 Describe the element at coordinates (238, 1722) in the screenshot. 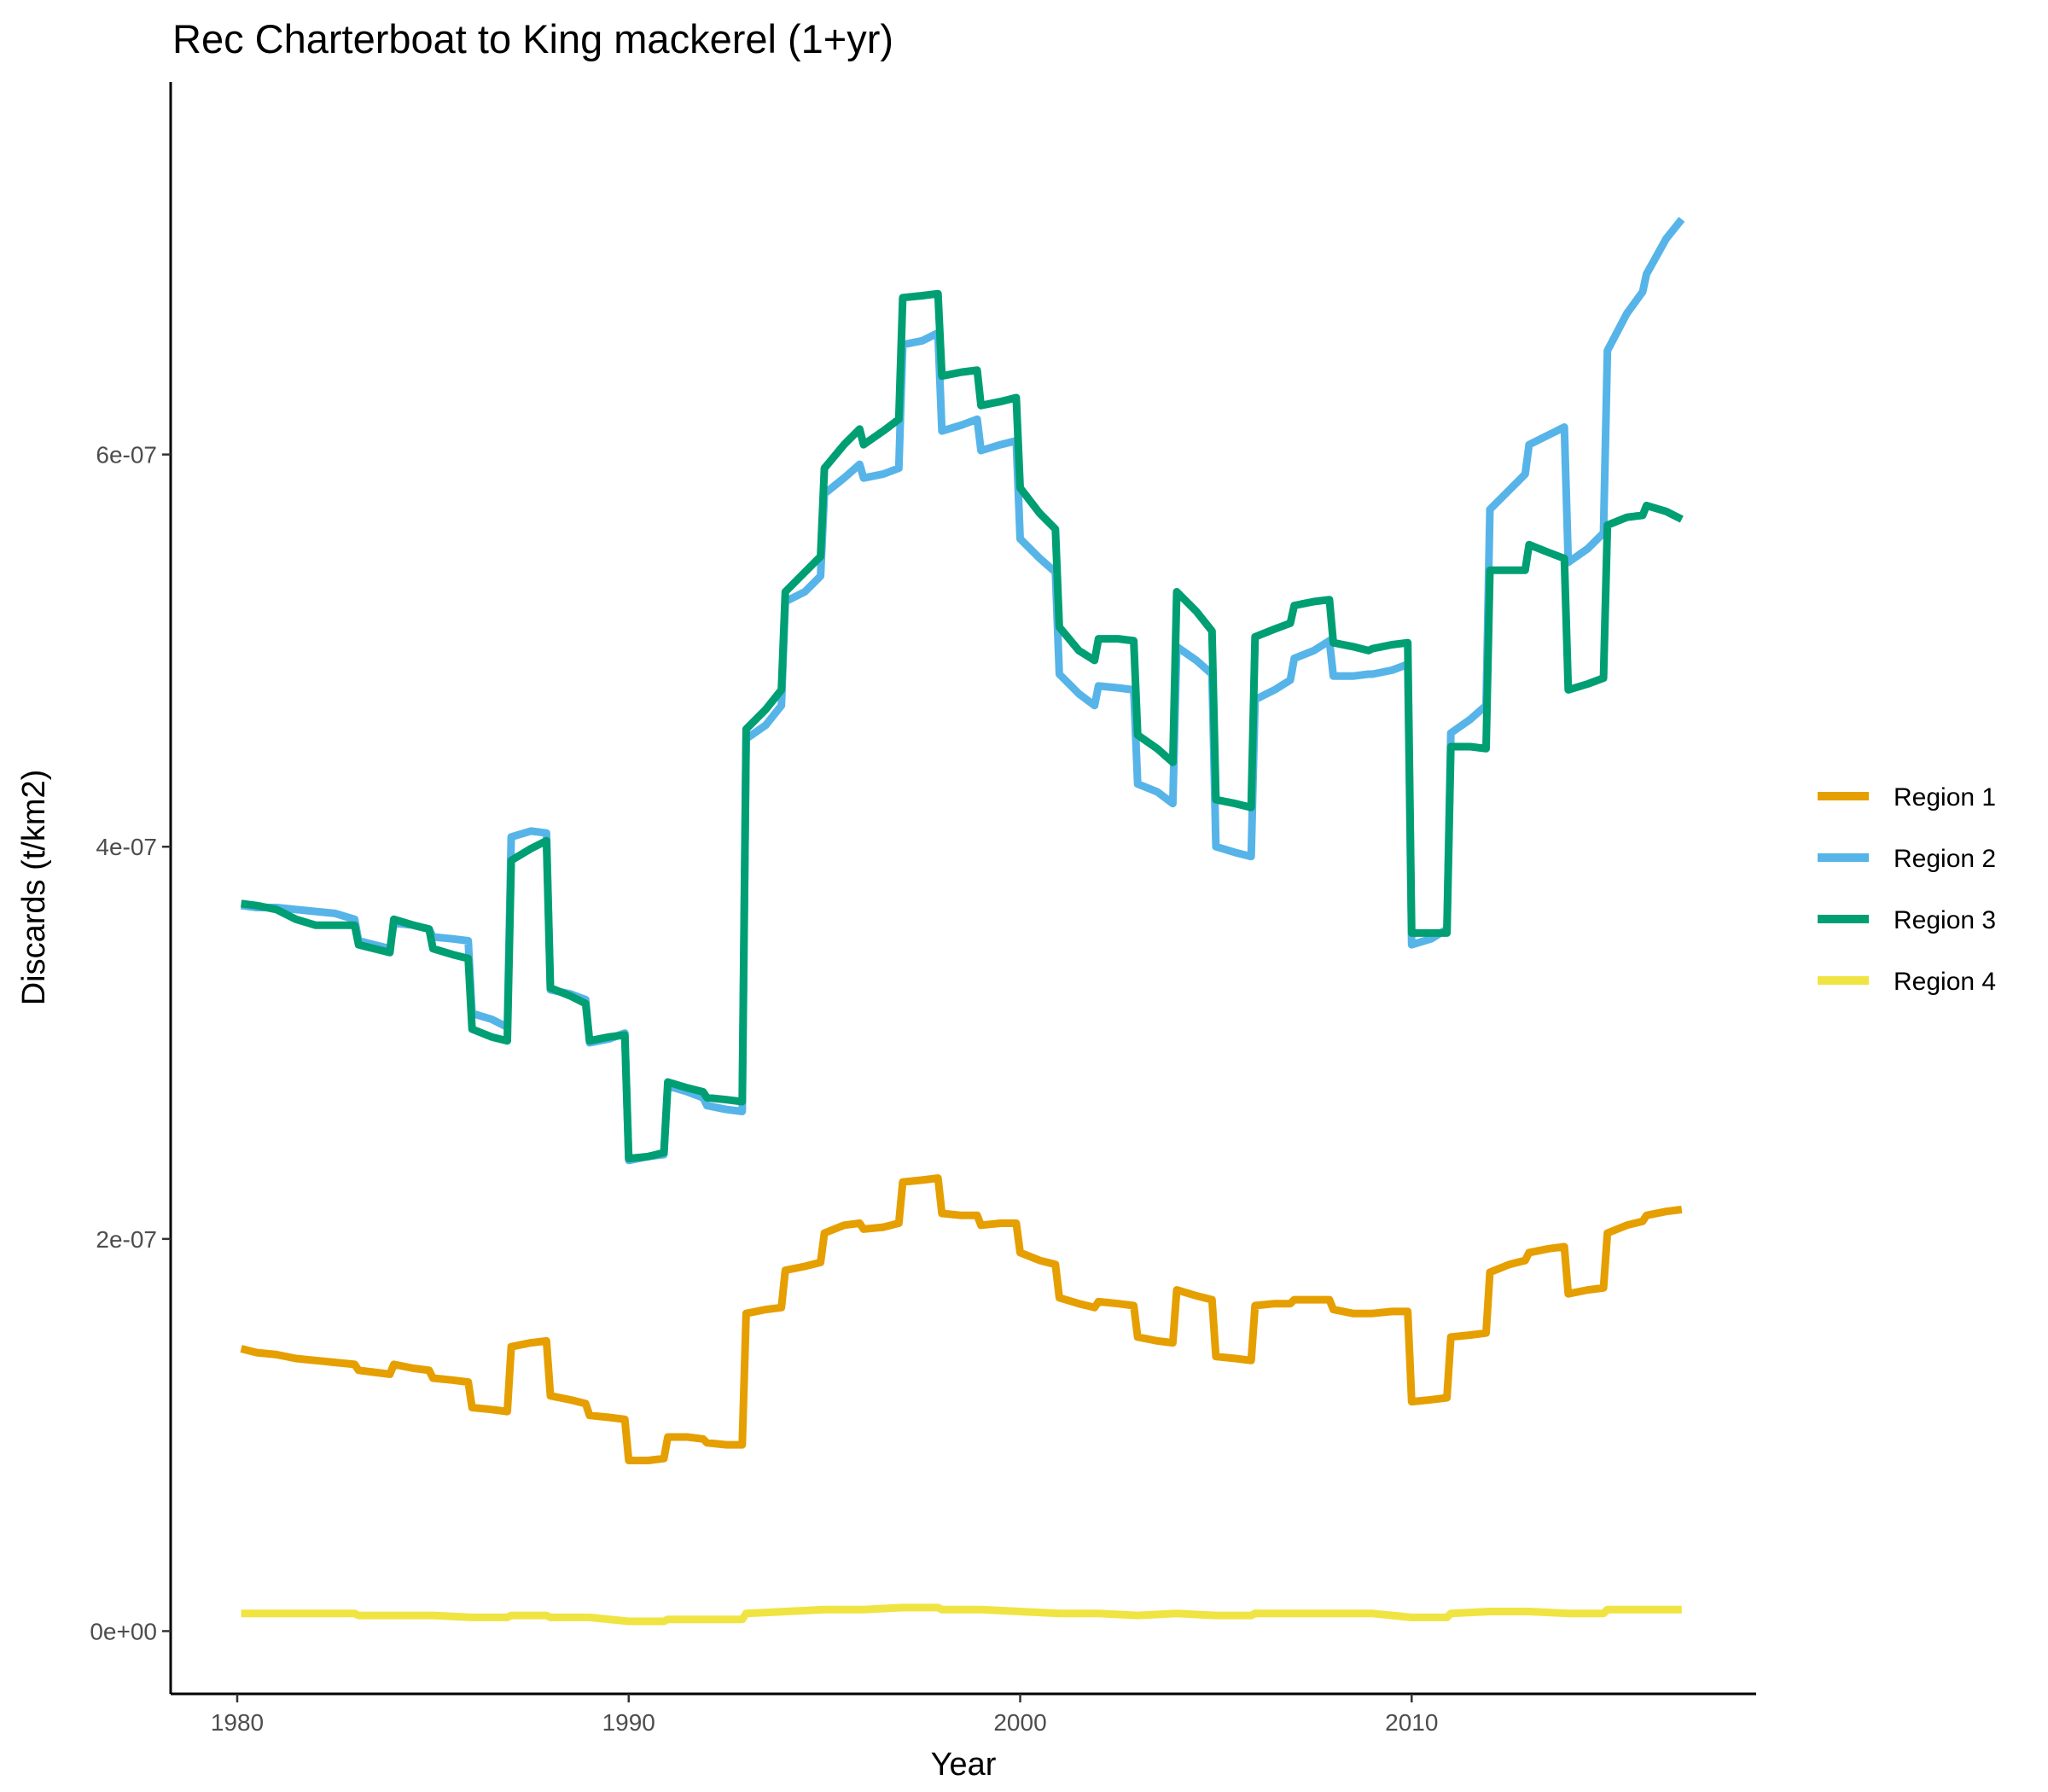

I see `x-tick-label: 1980` at that location.